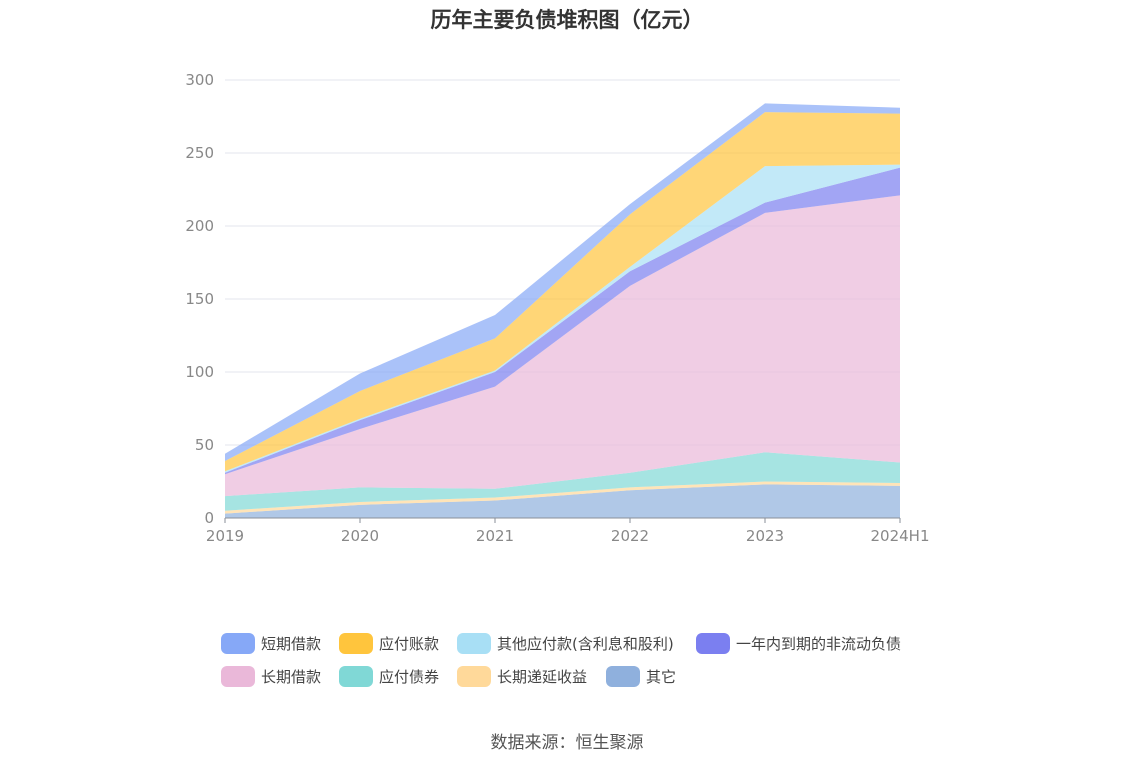 Image resolution: width=1134 pixels, height=766 pixels. I want to click on y-tick-label: 100, so click(199, 372).